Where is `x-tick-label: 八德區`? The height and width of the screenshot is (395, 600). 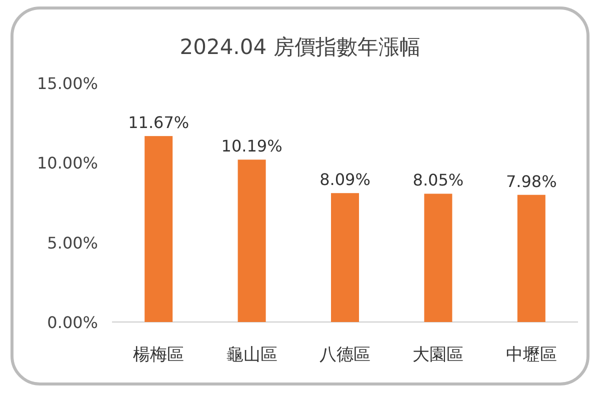
x-tick-label: 八德區 is located at coordinates (345, 355).